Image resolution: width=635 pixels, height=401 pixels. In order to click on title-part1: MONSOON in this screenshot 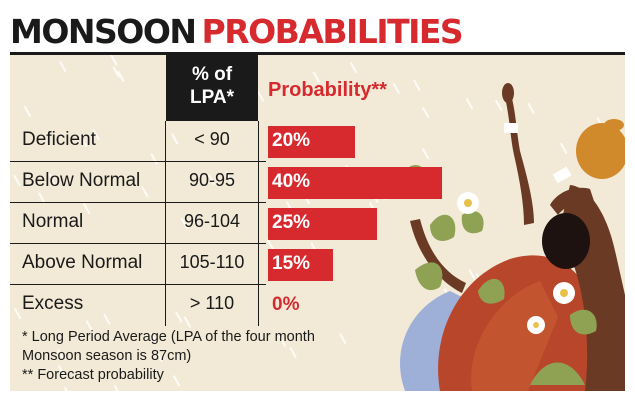, I will do `click(103, 31)`.